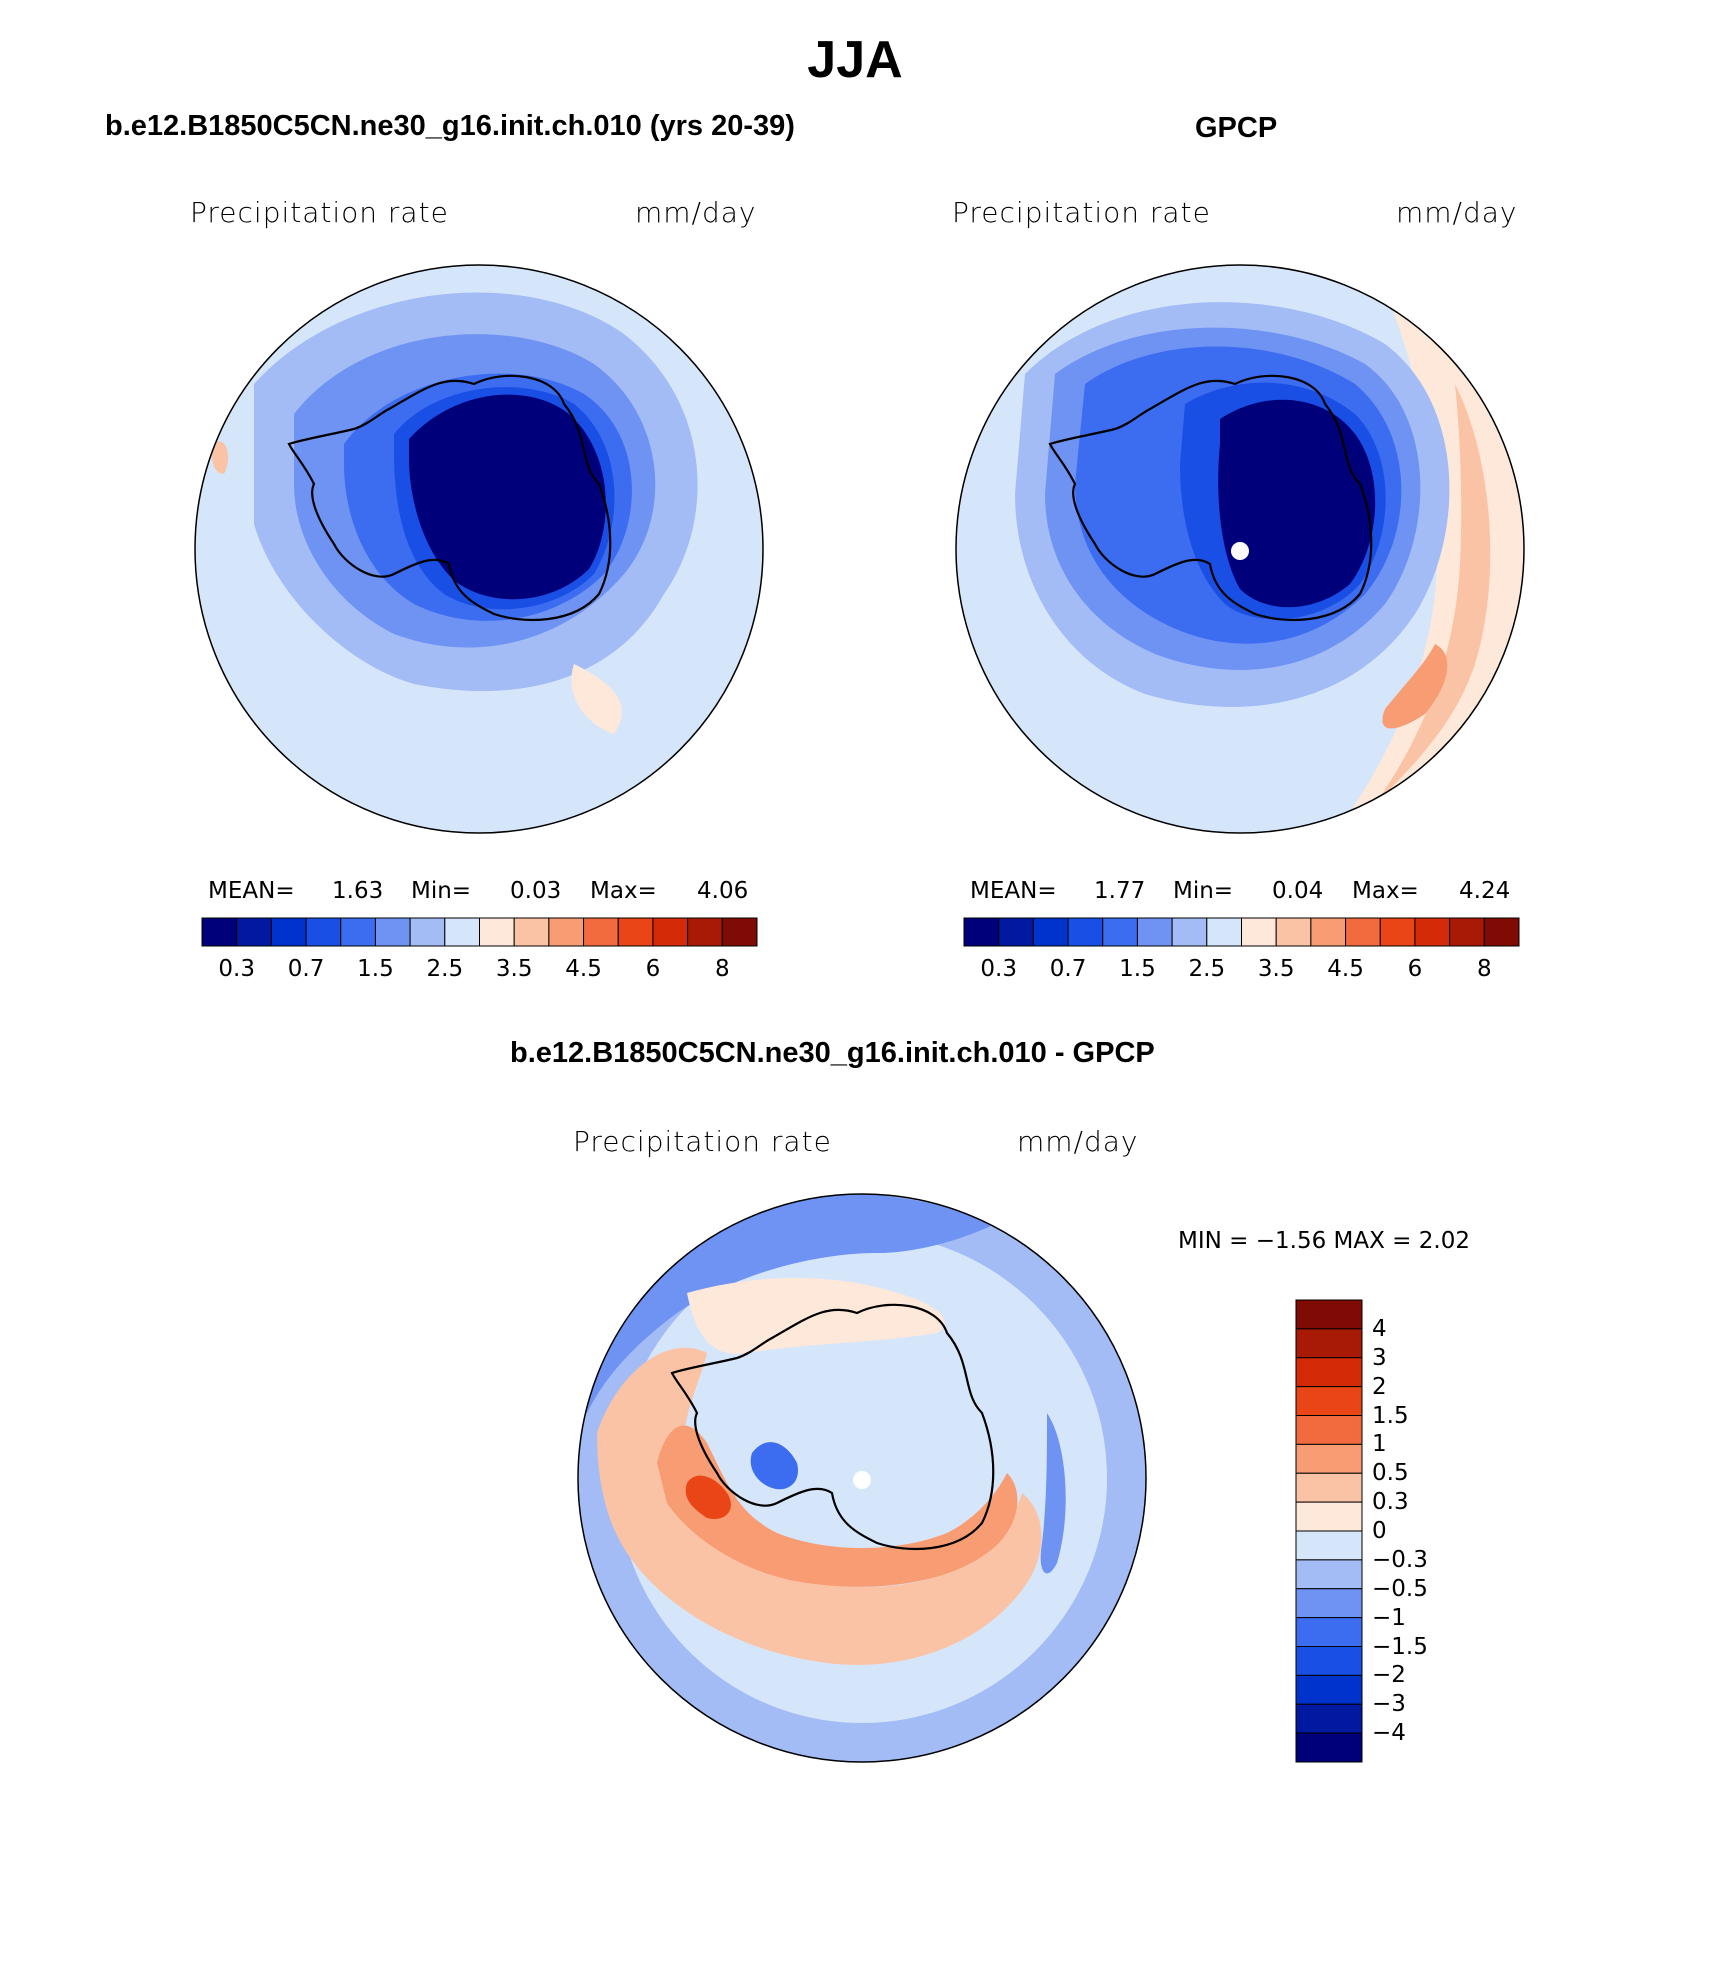 This screenshot has width=1710, height=1969. I want to click on panel-1-variable-label: Precipitation rate, so click(319, 212).